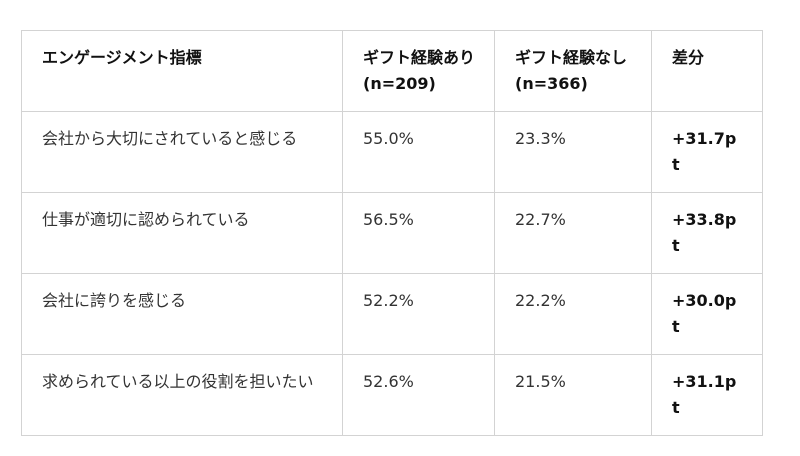  What do you see at coordinates (707, 233) in the screenshot?
I see `diff-value-cell: +33.8pt` at bounding box center [707, 233].